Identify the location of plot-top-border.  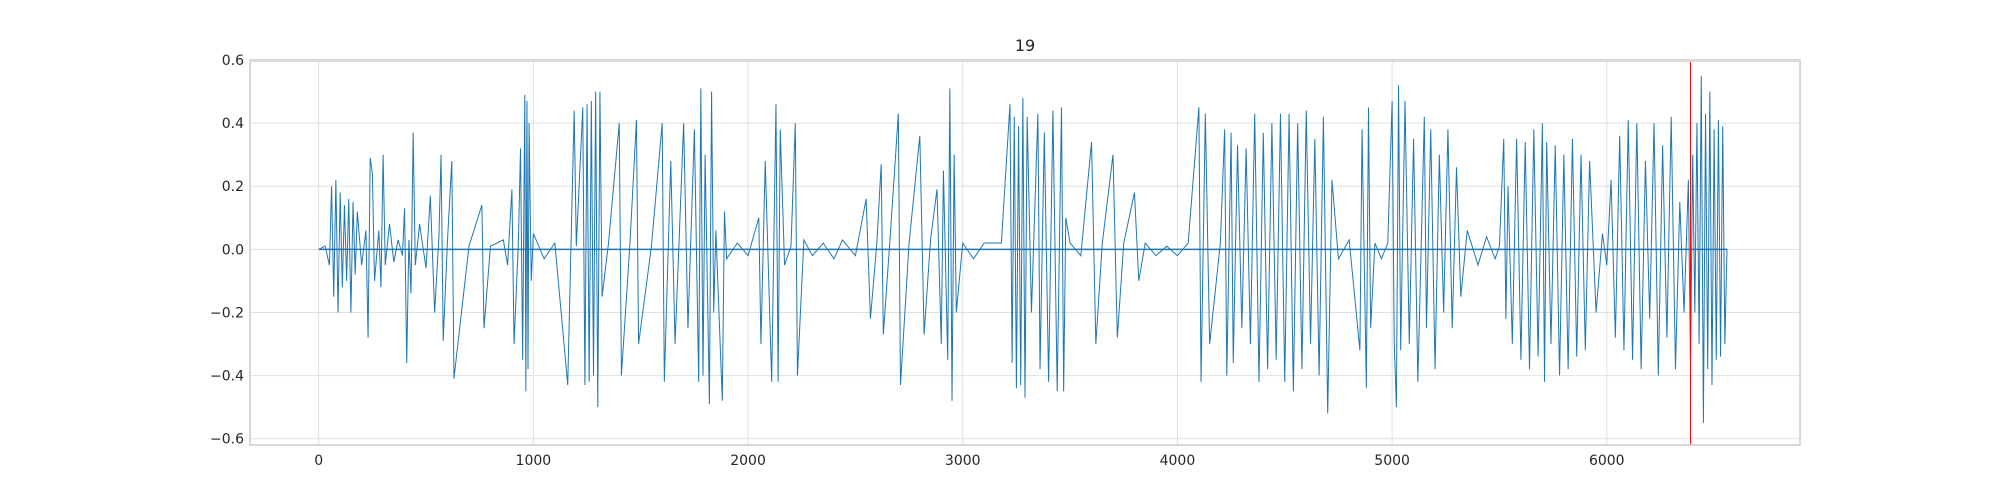
(1025, 60).